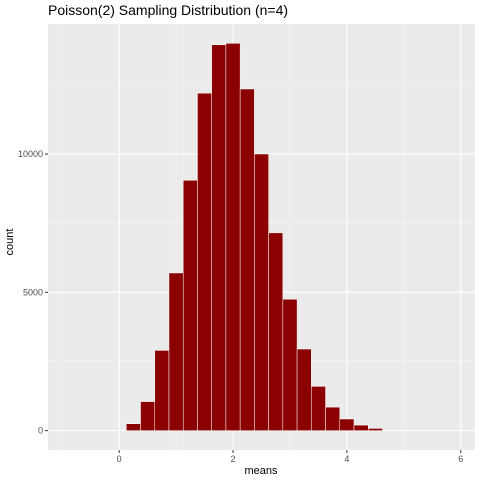 The width and height of the screenshot is (480, 480). I want to click on x-tick-label: 0, so click(119, 459).